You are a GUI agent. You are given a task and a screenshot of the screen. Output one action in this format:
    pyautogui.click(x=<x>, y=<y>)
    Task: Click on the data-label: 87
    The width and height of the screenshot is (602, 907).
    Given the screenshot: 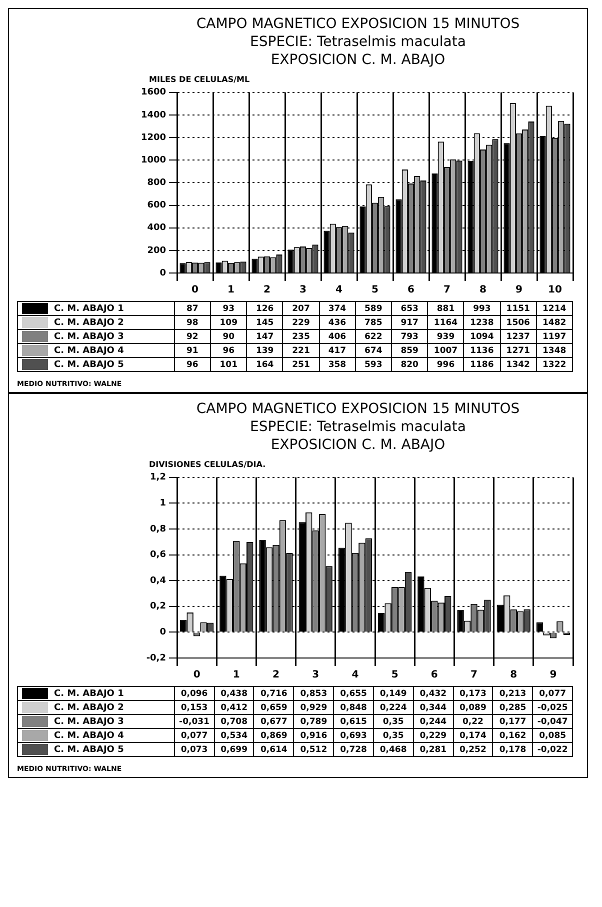 What is the action you would take?
    pyautogui.click(x=192, y=309)
    